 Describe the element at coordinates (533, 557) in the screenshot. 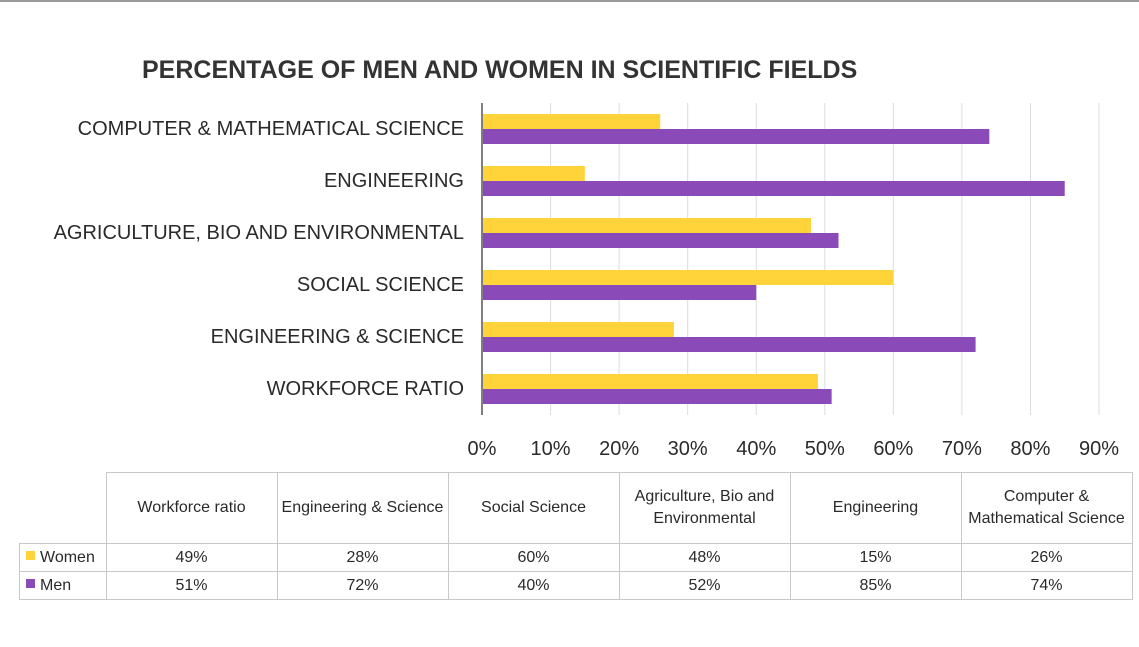

I see `data-cell: 60%` at that location.